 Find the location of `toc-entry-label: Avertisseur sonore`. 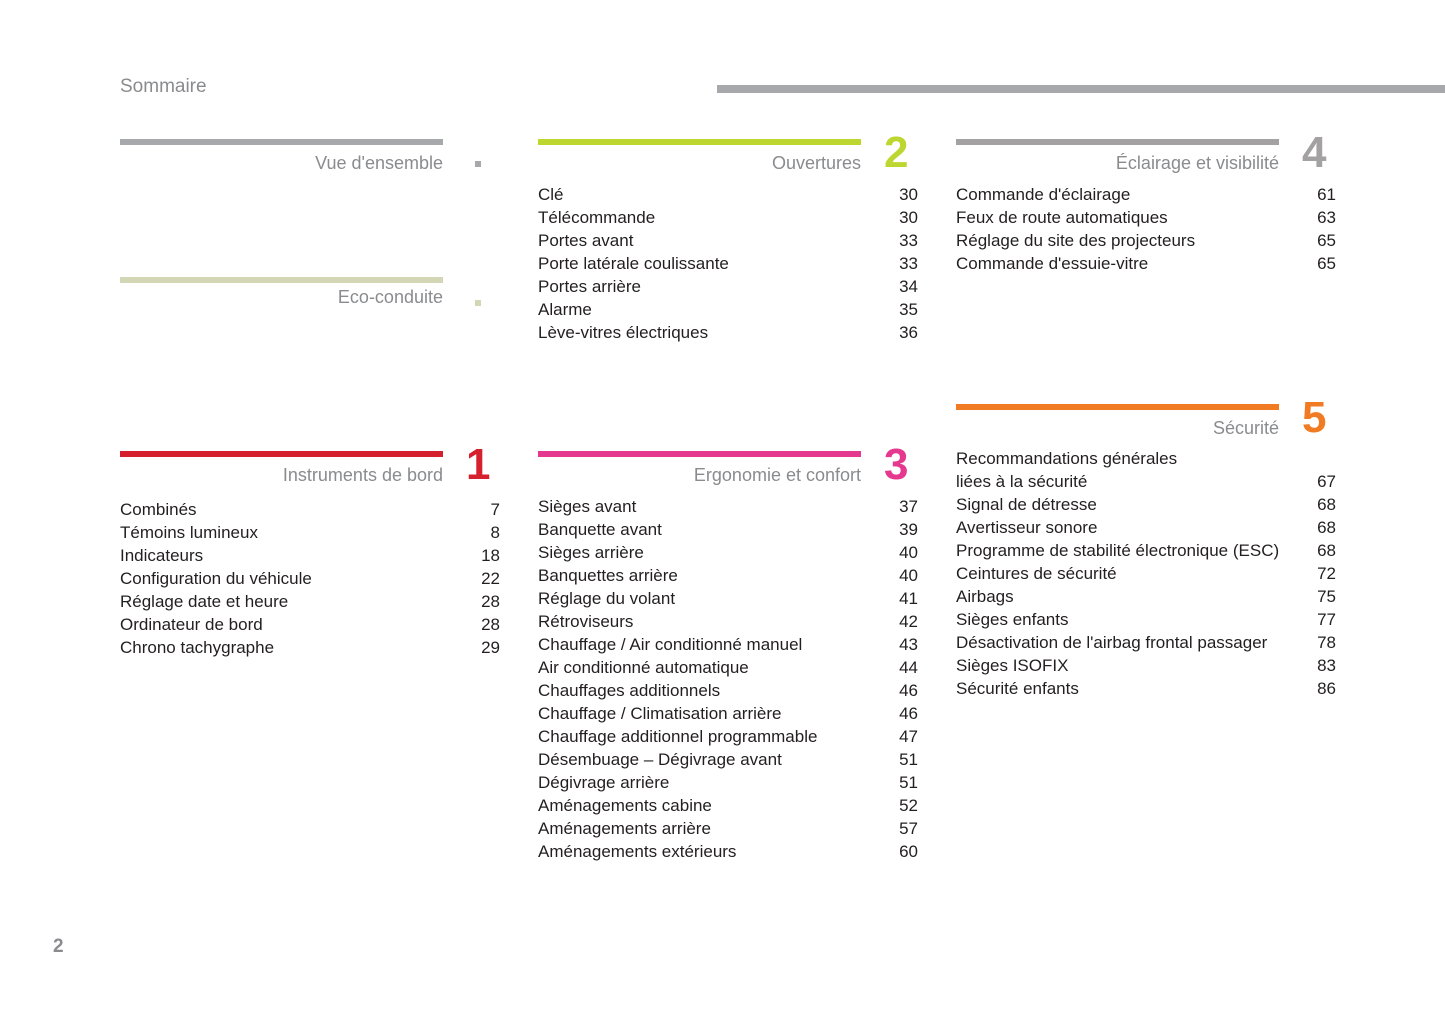

toc-entry-label: Avertisseur sonore is located at coordinates (1027, 527).